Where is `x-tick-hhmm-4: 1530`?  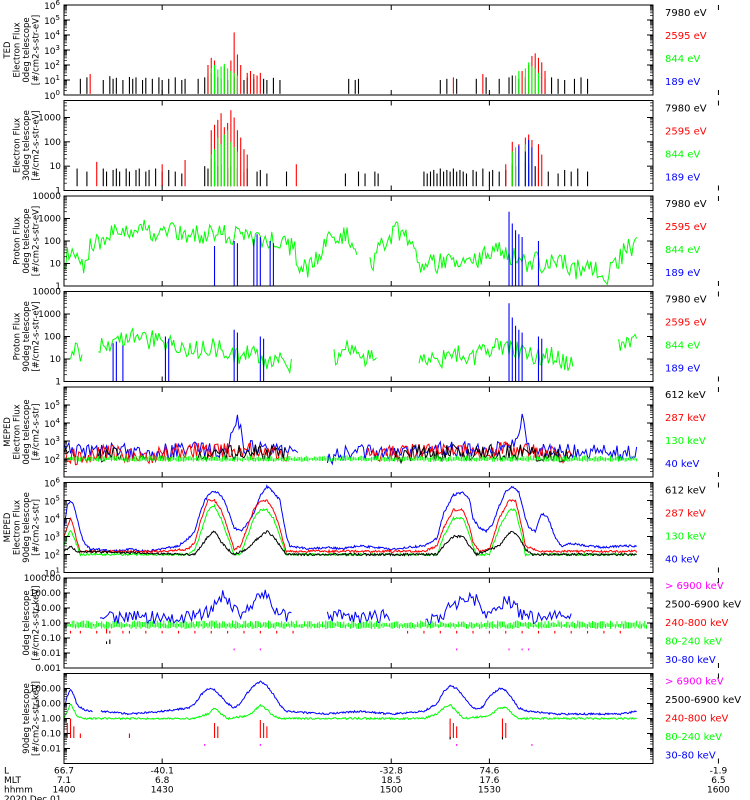
x-tick-hhmm-4: 1530 is located at coordinates (489, 791).